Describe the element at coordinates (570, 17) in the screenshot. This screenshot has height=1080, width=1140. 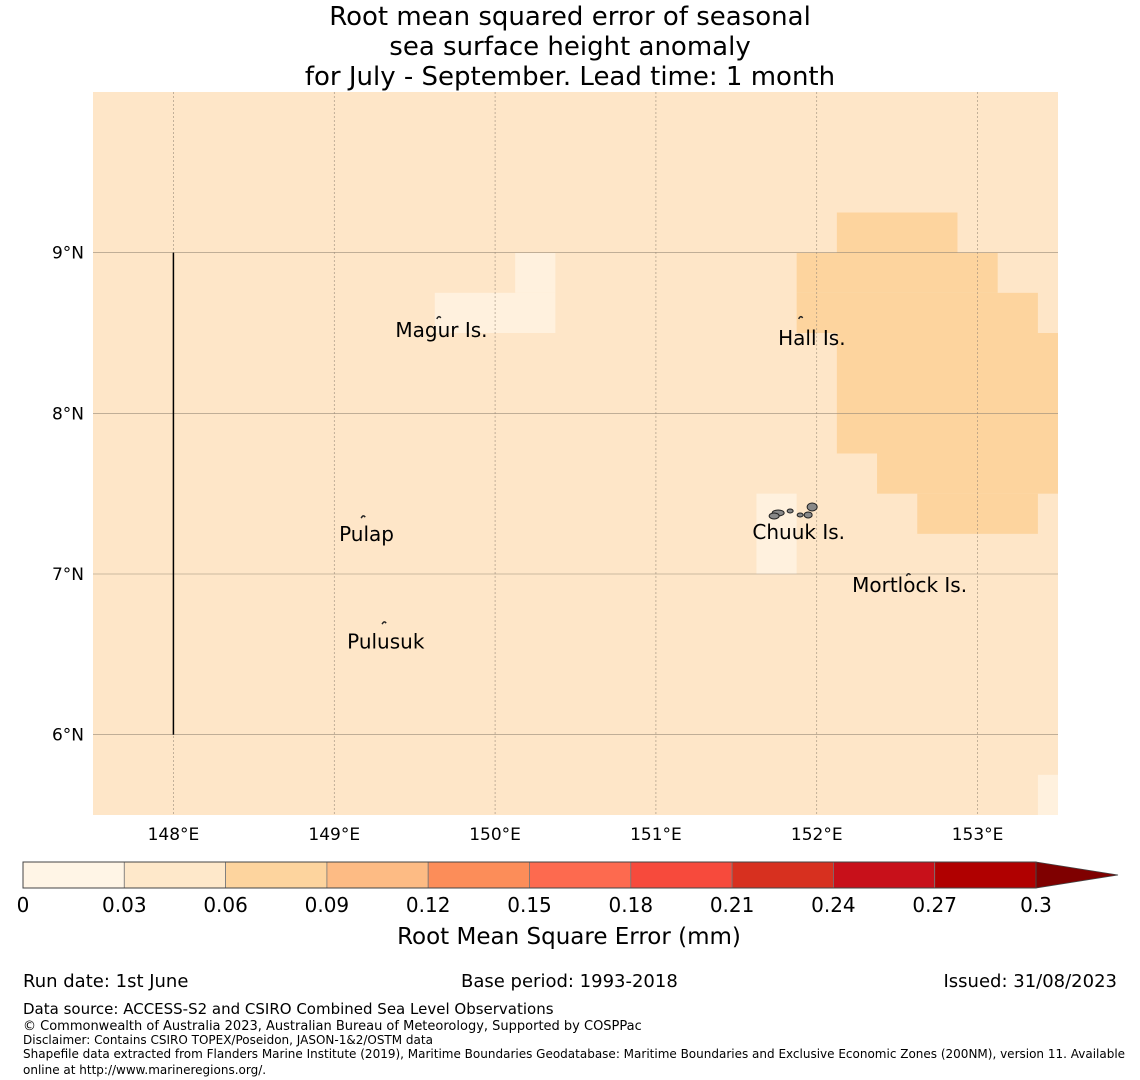
I see `title-line-1: Root mean squared error of seasonal` at that location.